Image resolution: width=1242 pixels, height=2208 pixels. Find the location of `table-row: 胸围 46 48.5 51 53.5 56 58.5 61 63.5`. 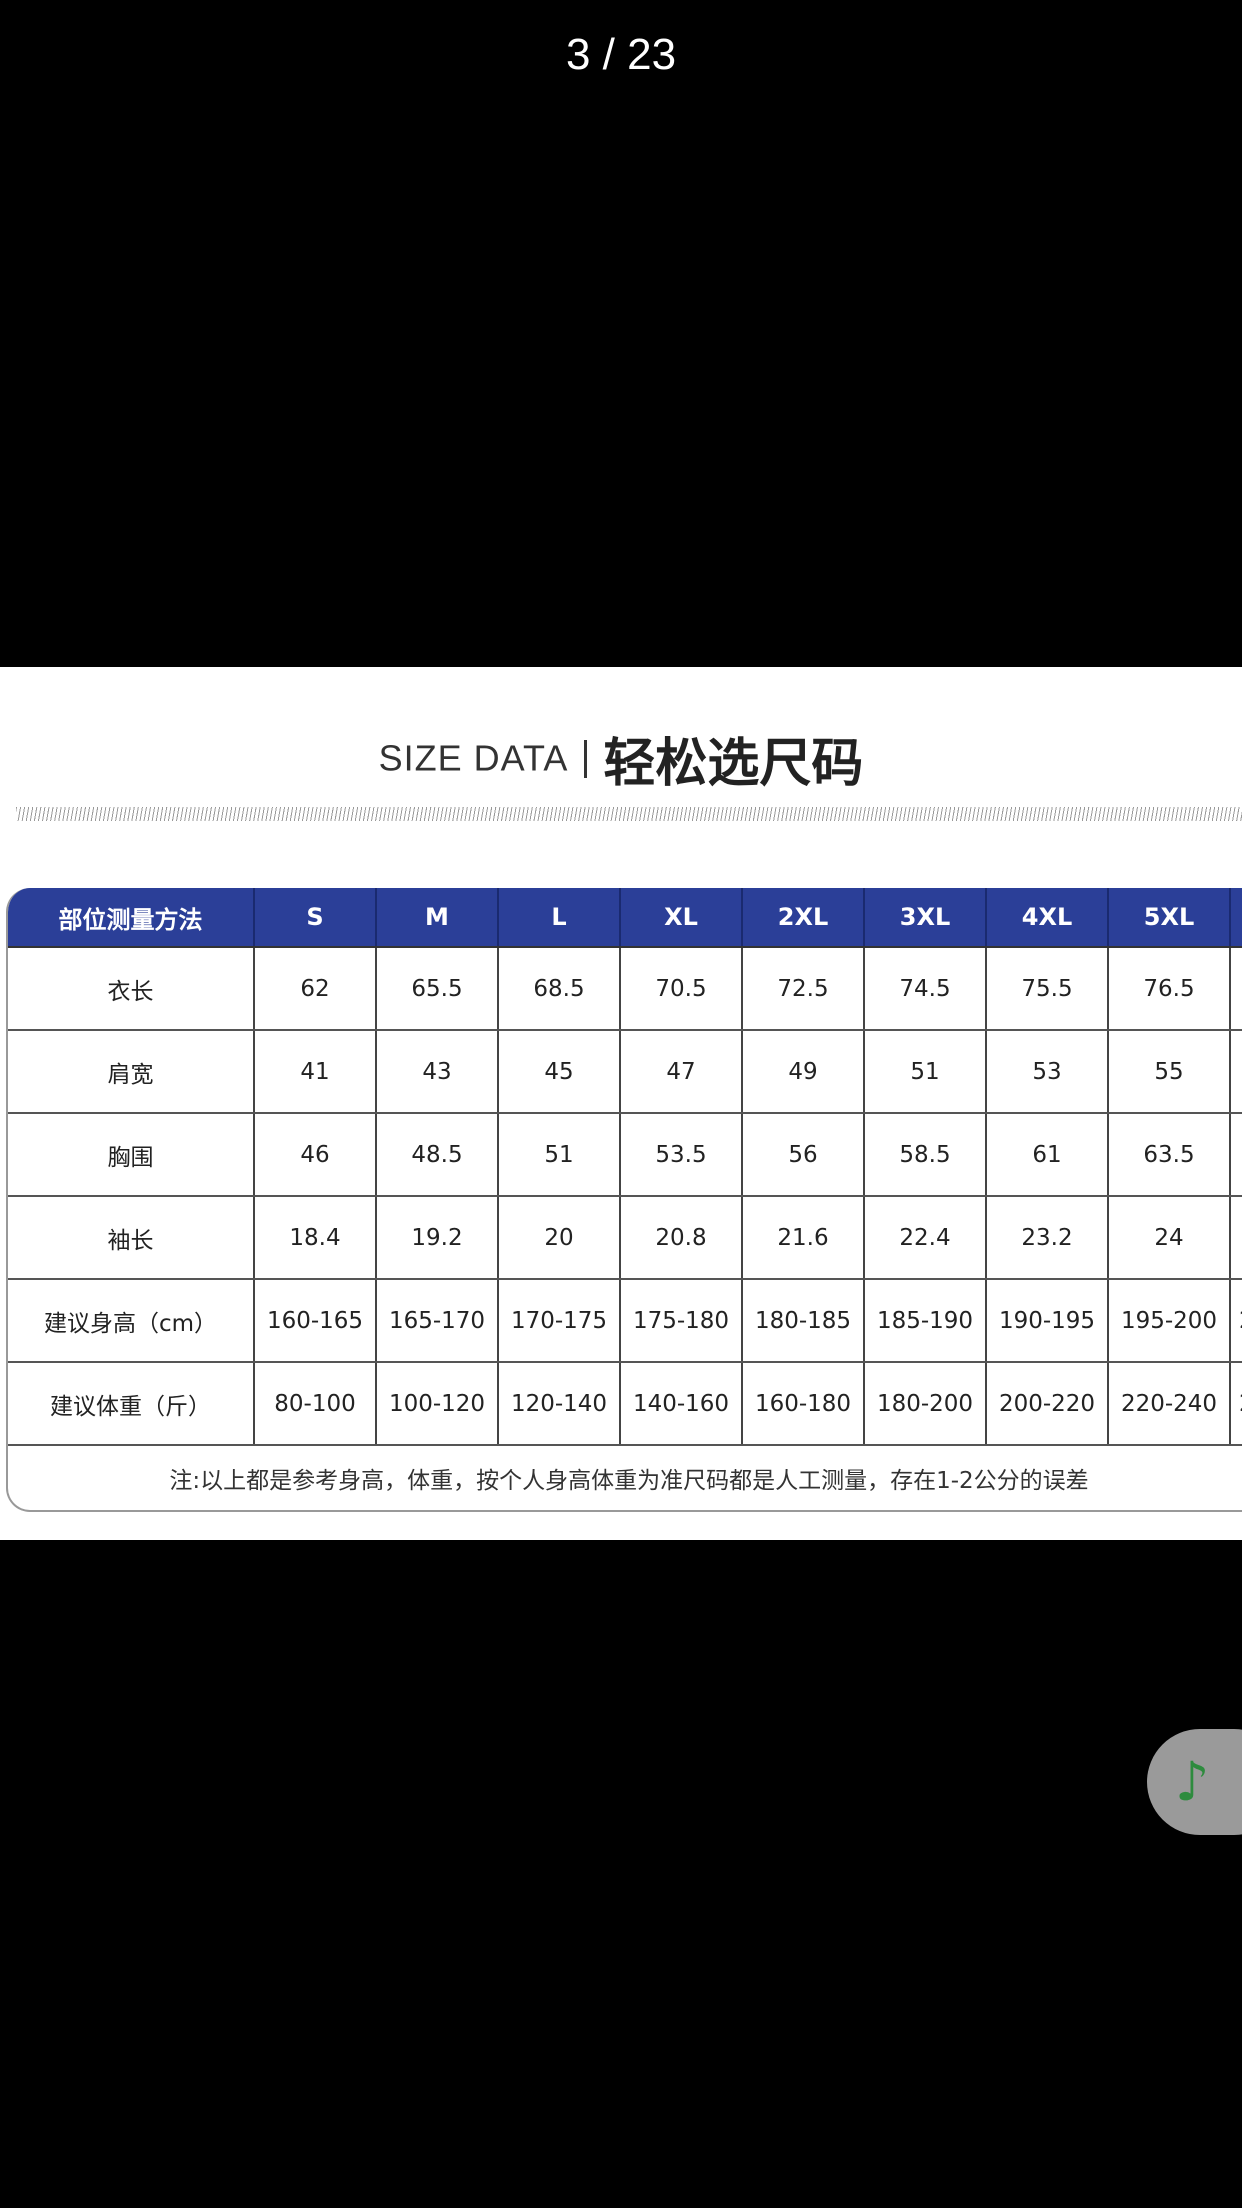

table-row: 胸围 46 48.5 51 53.5 56 58.5 61 63.5 is located at coordinates (625, 1155).